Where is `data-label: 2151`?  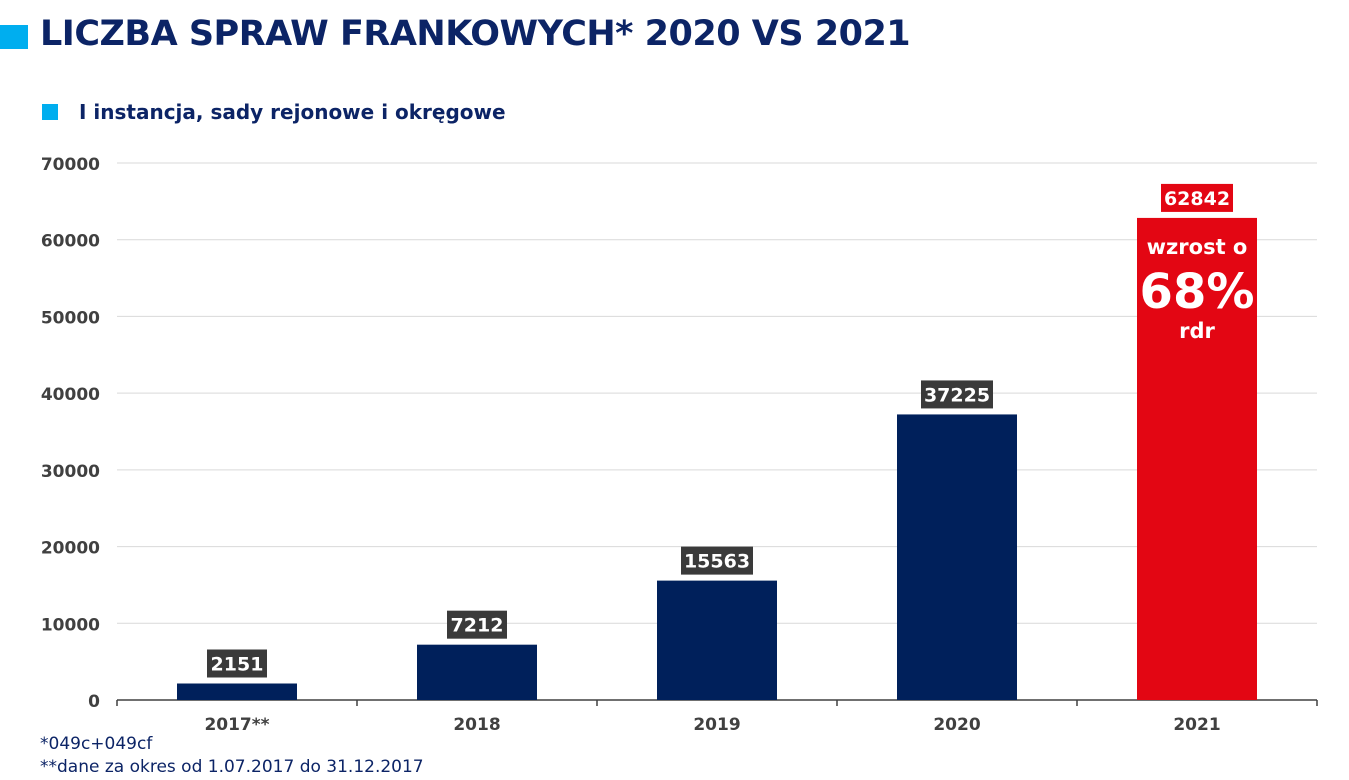
data-label: 2151 is located at coordinates (237, 664).